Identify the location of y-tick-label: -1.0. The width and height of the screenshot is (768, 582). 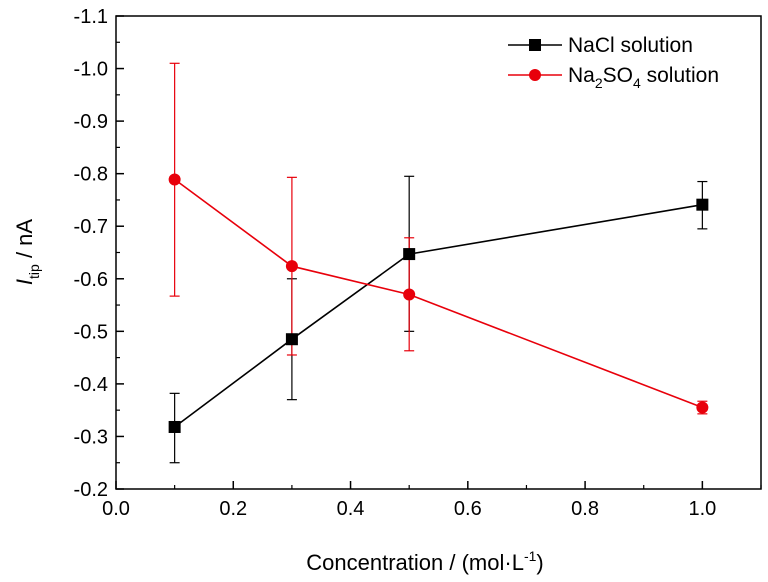
(91, 70).